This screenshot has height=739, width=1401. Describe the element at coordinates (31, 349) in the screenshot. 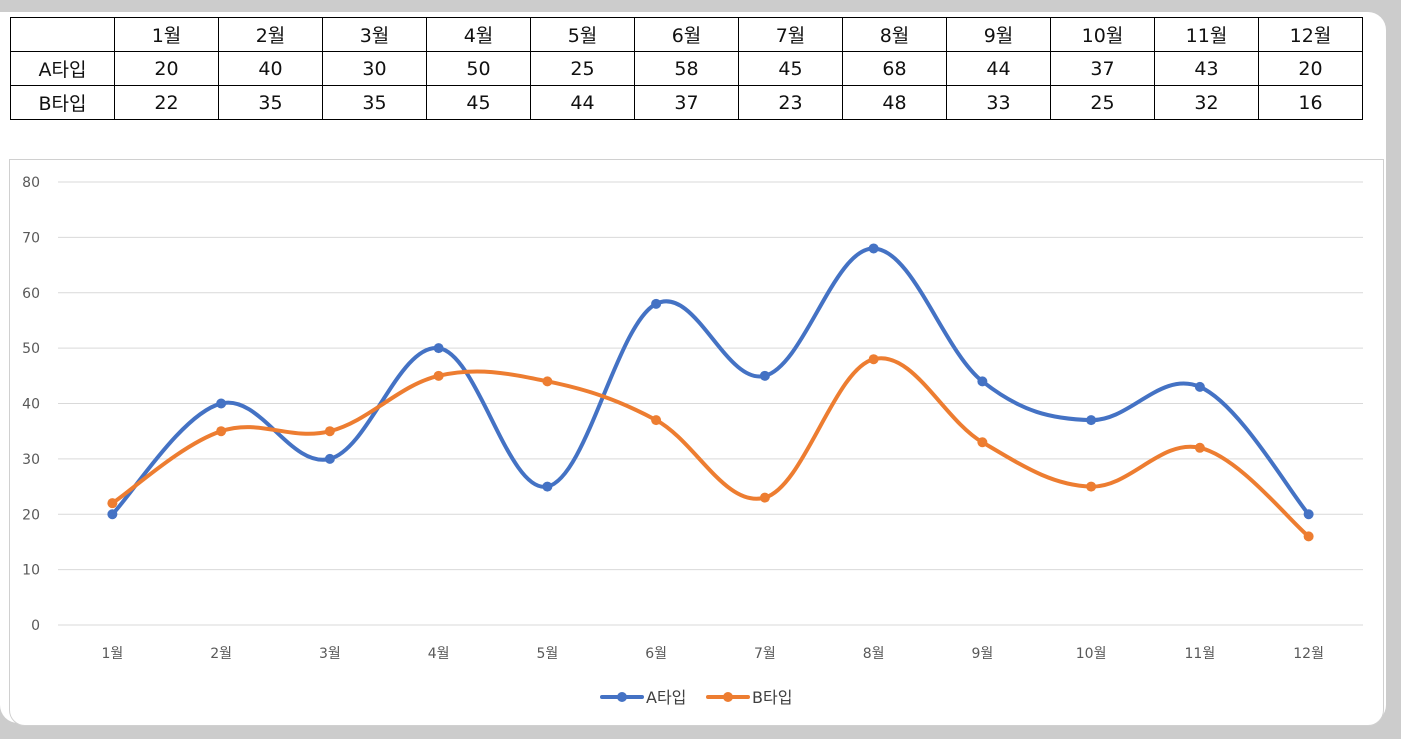

I see `y-tick-label: 50` at that location.